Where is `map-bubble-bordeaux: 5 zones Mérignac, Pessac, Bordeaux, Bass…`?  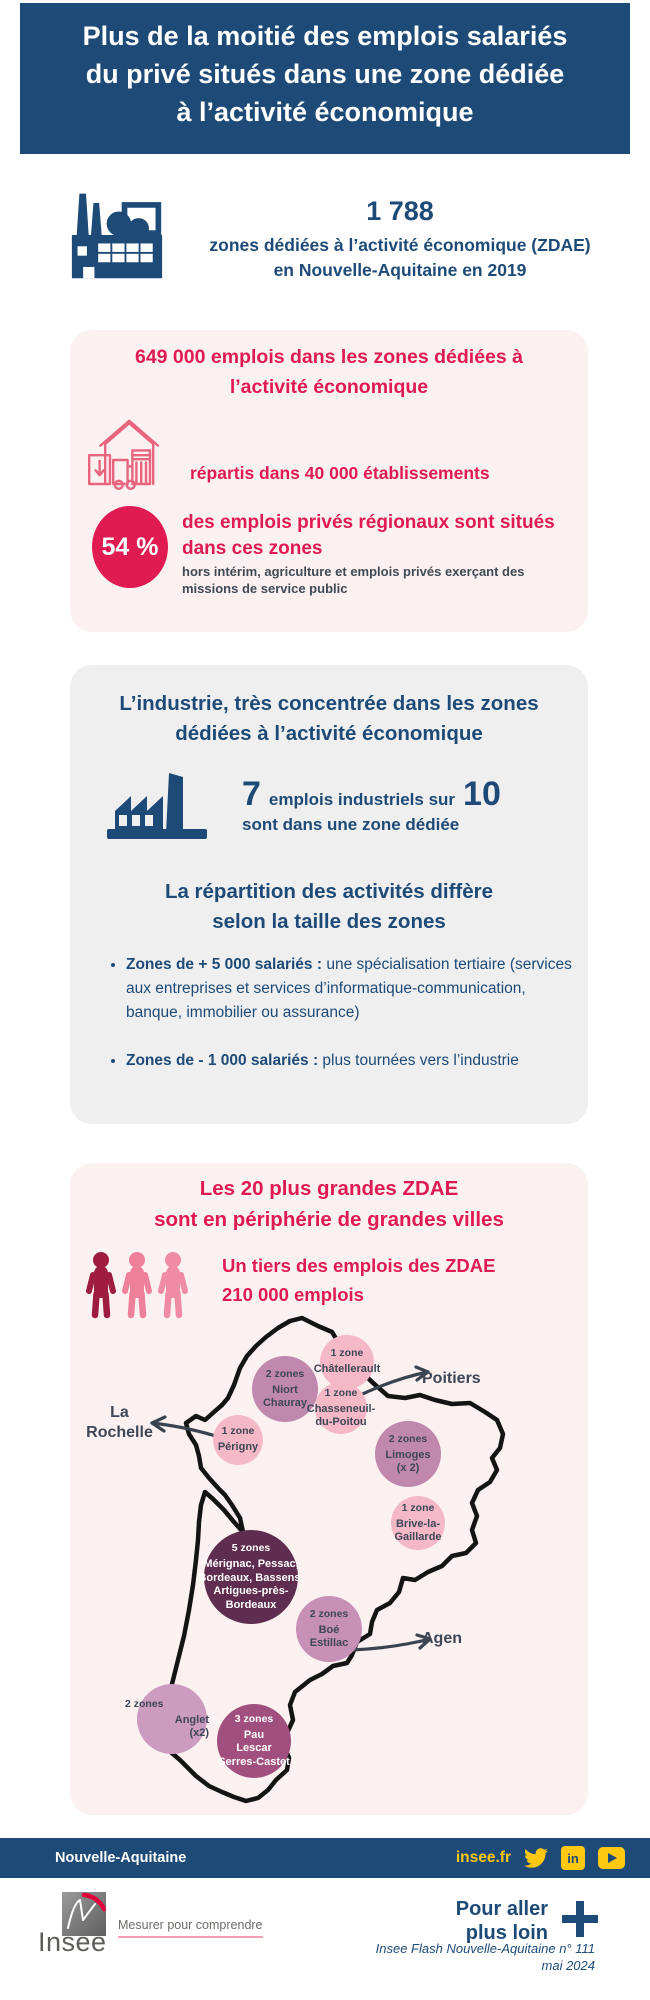
map-bubble-bordeaux: 5 zones Mérignac, Pessac, Bordeaux, Bass… is located at coordinates (251, 1577).